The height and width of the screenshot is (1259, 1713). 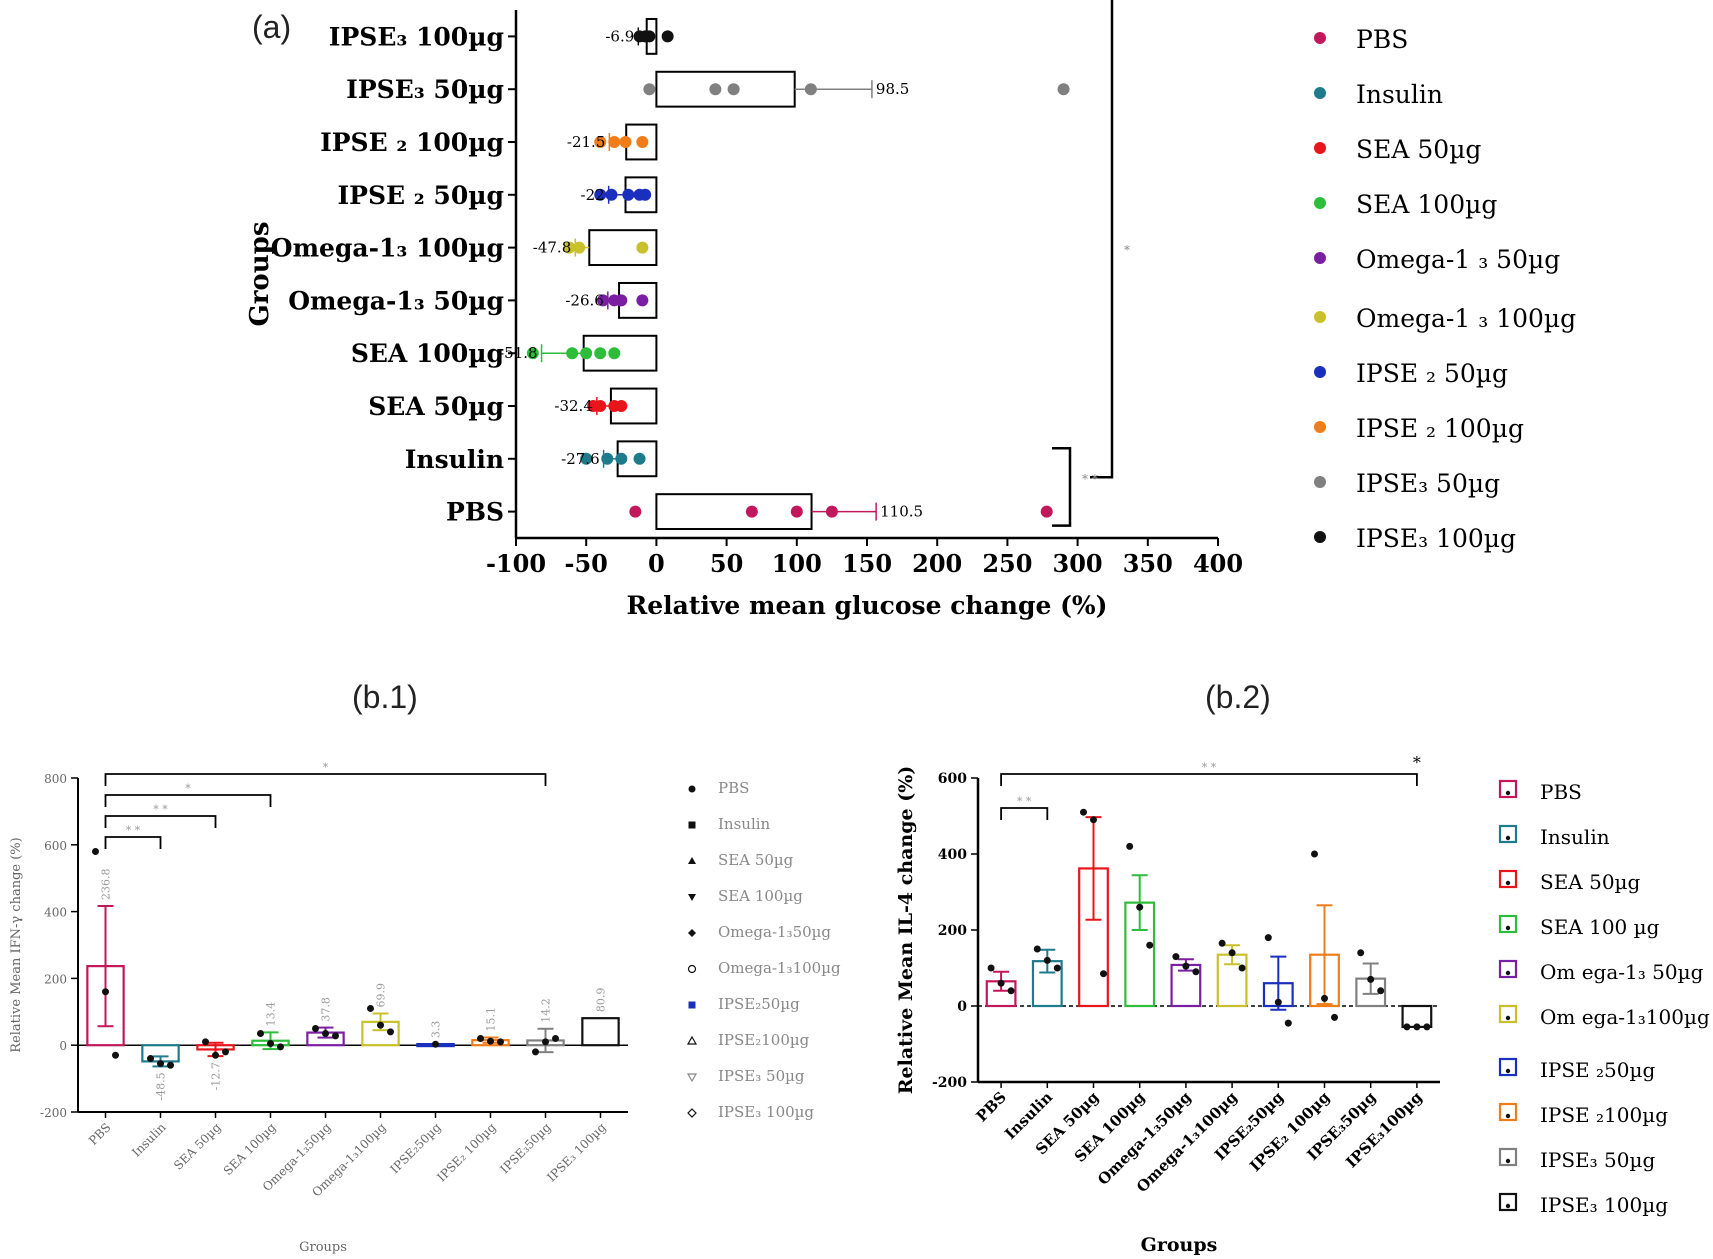 I want to click on b1-category-label: IPSE₃50µg, so click(x=526, y=1148).